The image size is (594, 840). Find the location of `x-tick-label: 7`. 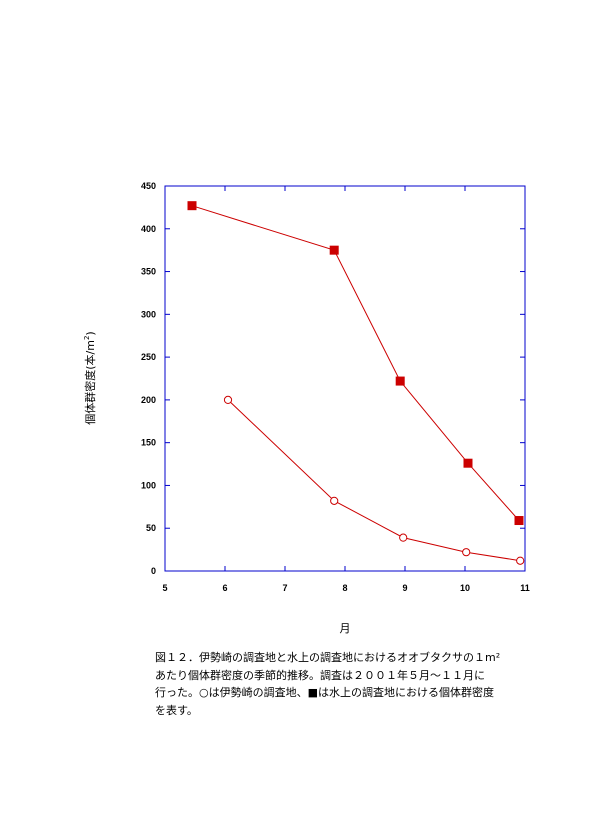

x-tick-label: 7 is located at coordinates (284, 588).